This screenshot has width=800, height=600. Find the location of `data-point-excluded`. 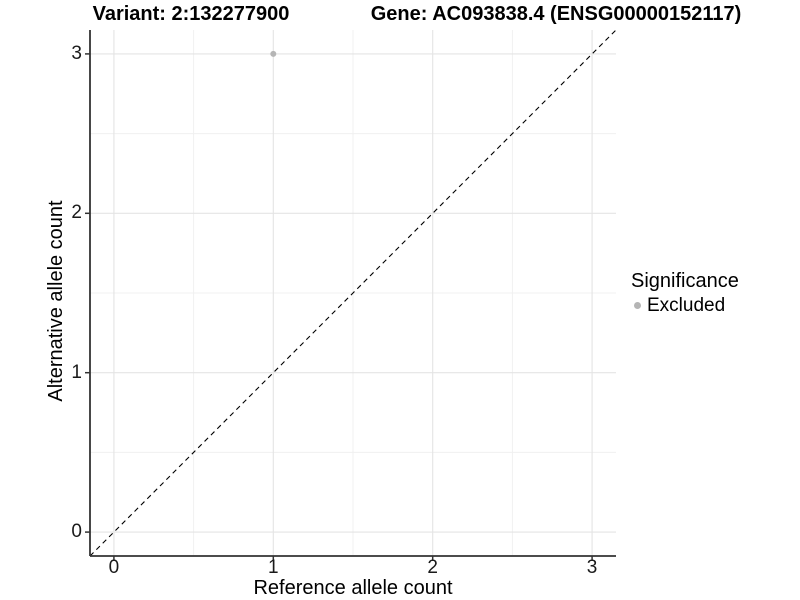

data-point-excluded is located at coordinates (273, 53).